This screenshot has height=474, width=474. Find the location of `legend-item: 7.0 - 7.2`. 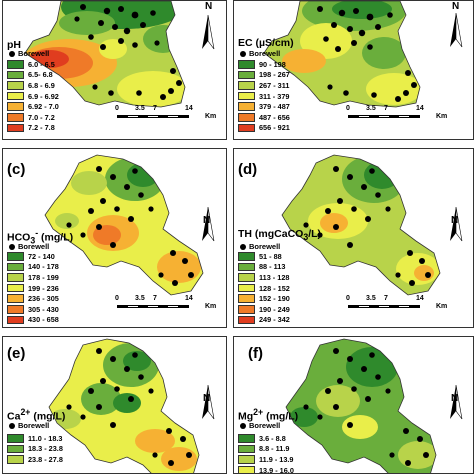

legend-item: 7.0 - 7.2 is located at coordinates (33, 117).